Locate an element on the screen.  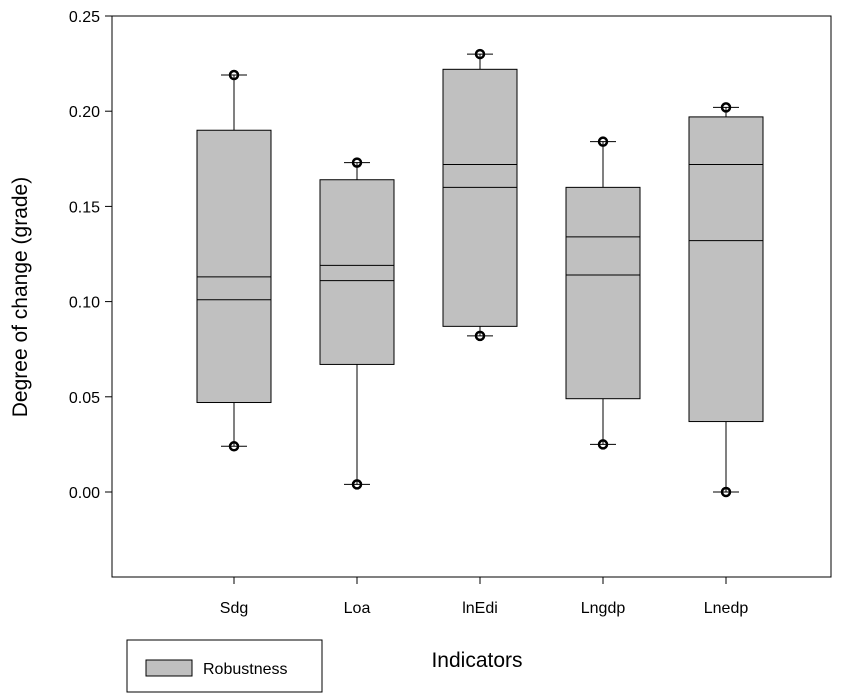
x-tick-label: Lngdp is located at coordinates (603, 608).